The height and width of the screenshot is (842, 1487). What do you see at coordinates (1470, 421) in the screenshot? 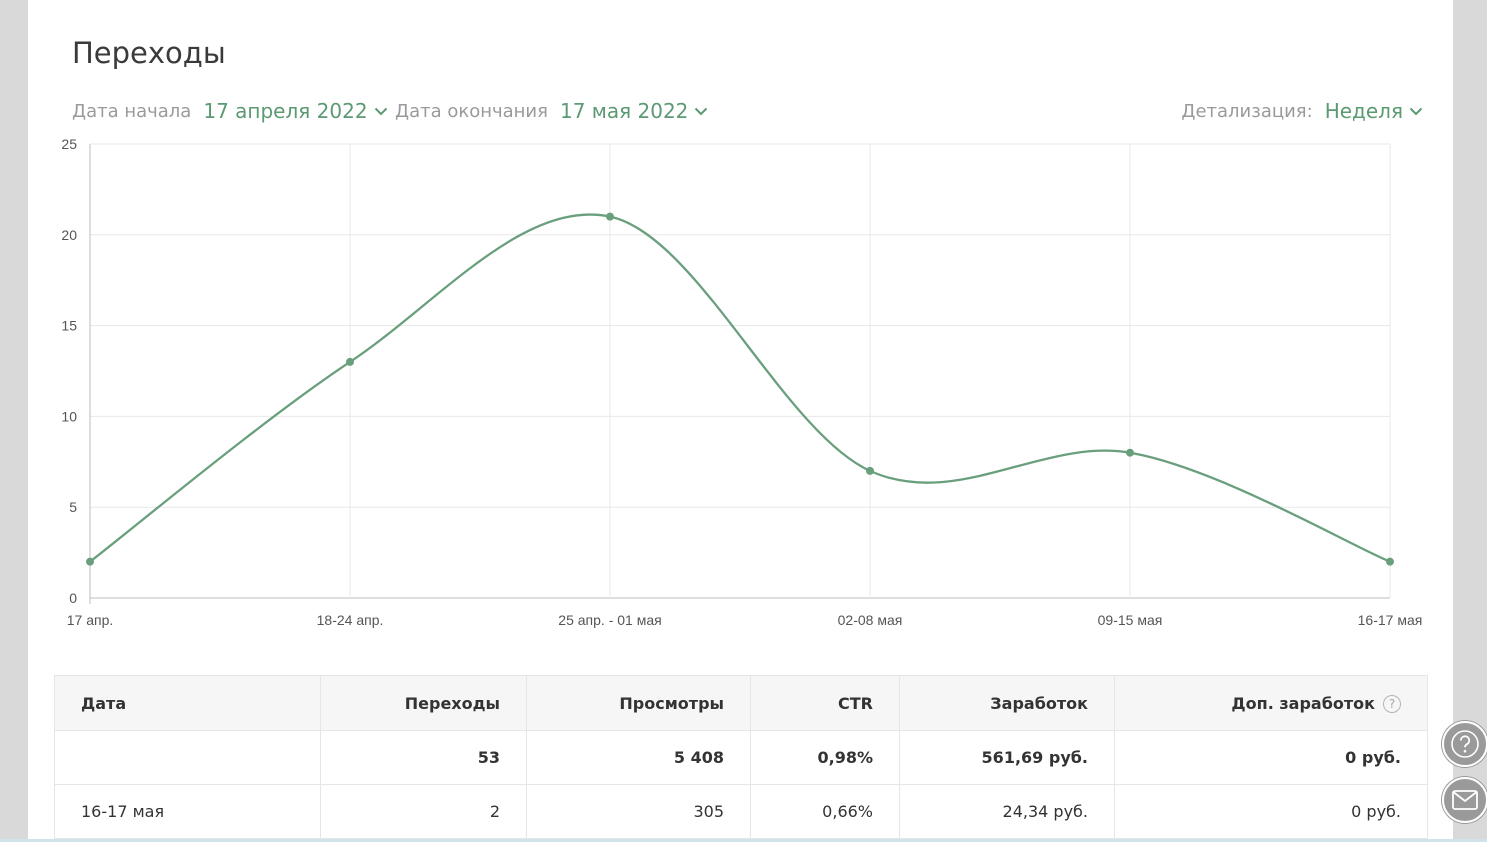
I see `scrollbar-track` at bounding box center [1470, 421].